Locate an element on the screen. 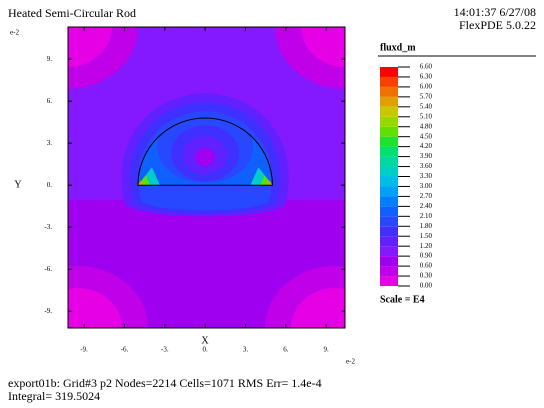 The width and height of the screenshot is (544, 408). y-tick-label: -9. is located at coordinates (48, 311).